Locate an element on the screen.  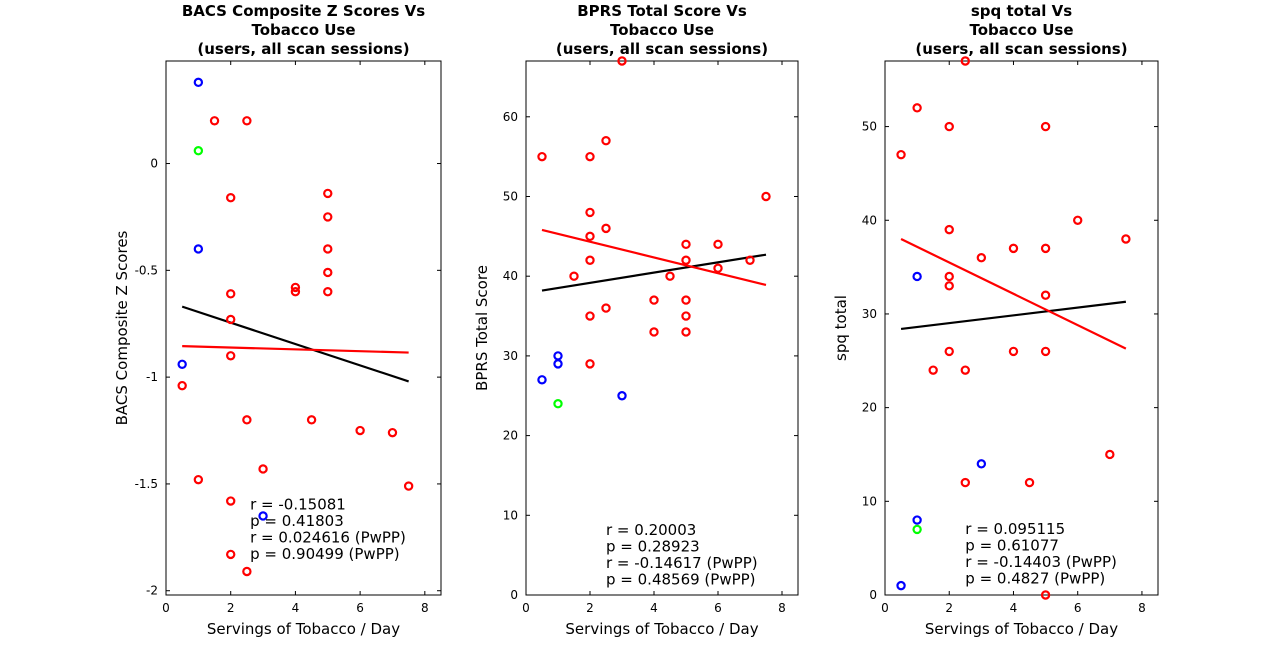
chart-2-title-line: Tobacco Use is located at coordinates (662, 30).